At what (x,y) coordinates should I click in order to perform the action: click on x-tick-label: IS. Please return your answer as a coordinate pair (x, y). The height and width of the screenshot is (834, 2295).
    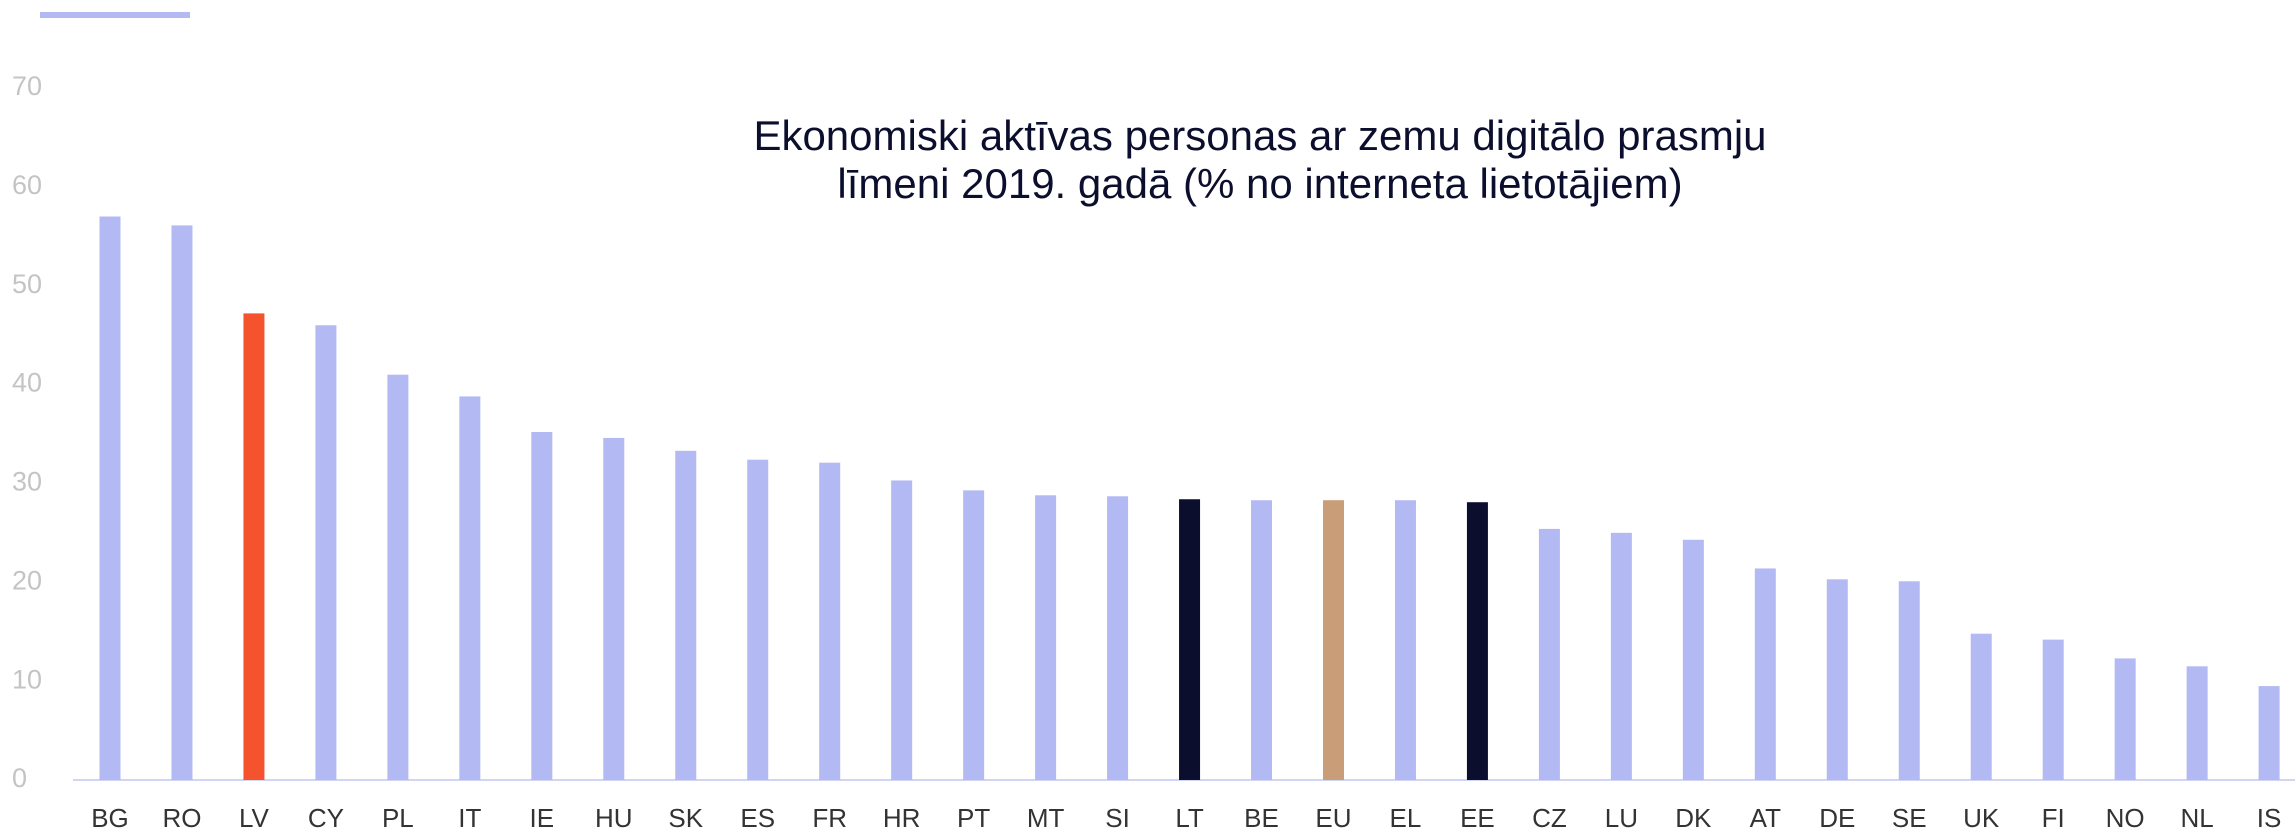
    Looking at the image, I should click on (2269, 818).